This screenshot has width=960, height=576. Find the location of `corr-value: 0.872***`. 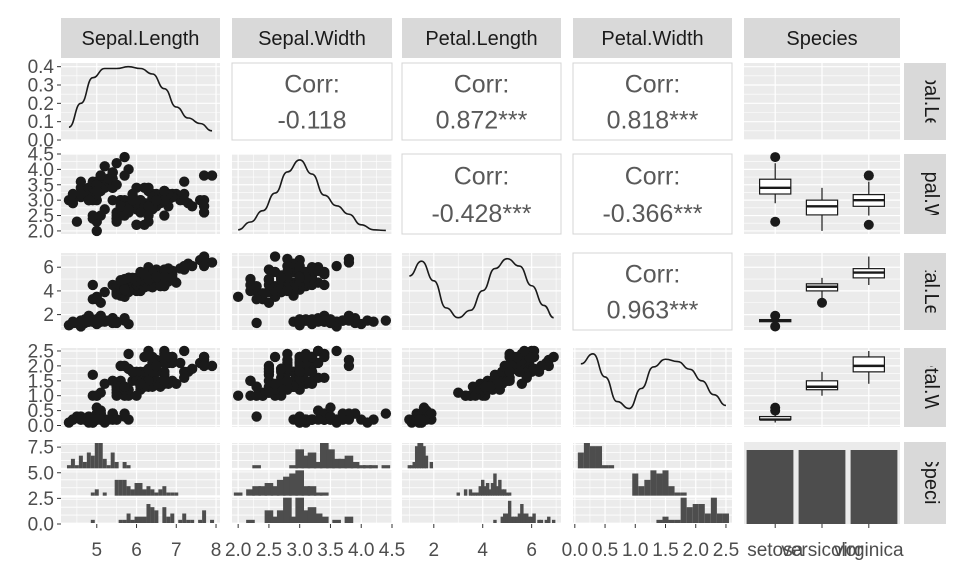

corr-value: 0.872*** is located at coordinates (482, 120).